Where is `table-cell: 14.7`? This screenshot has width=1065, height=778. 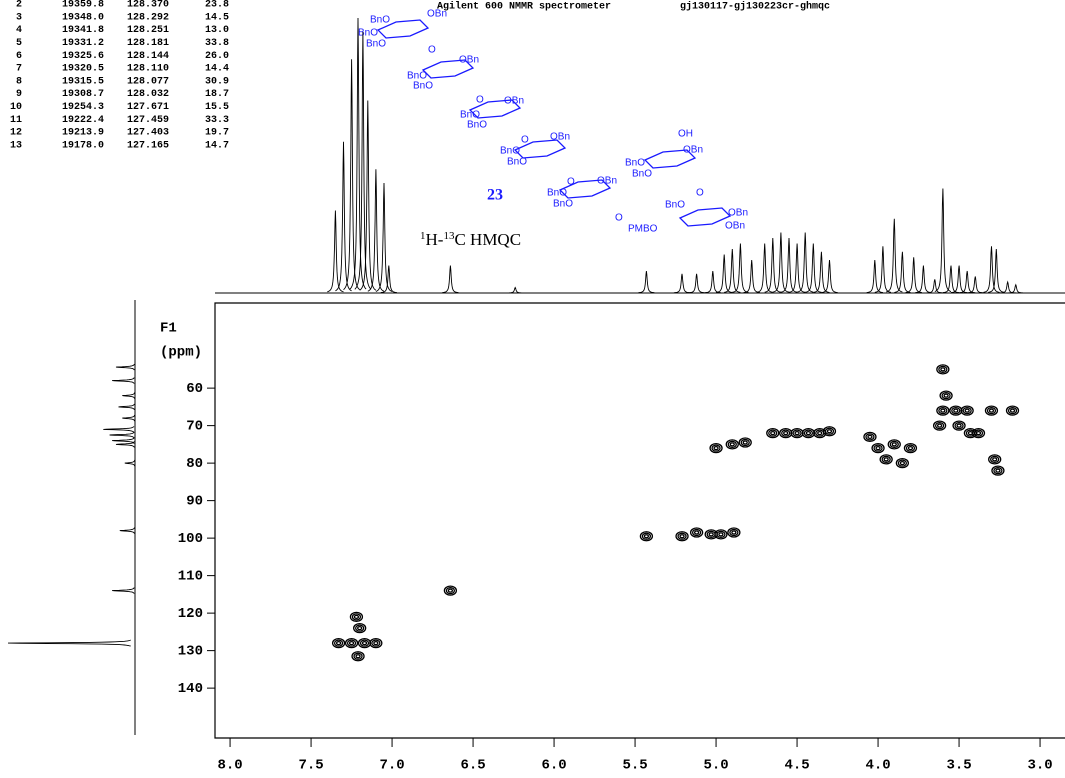
table-cell: 14.7 is located at coordinates (217, 145).